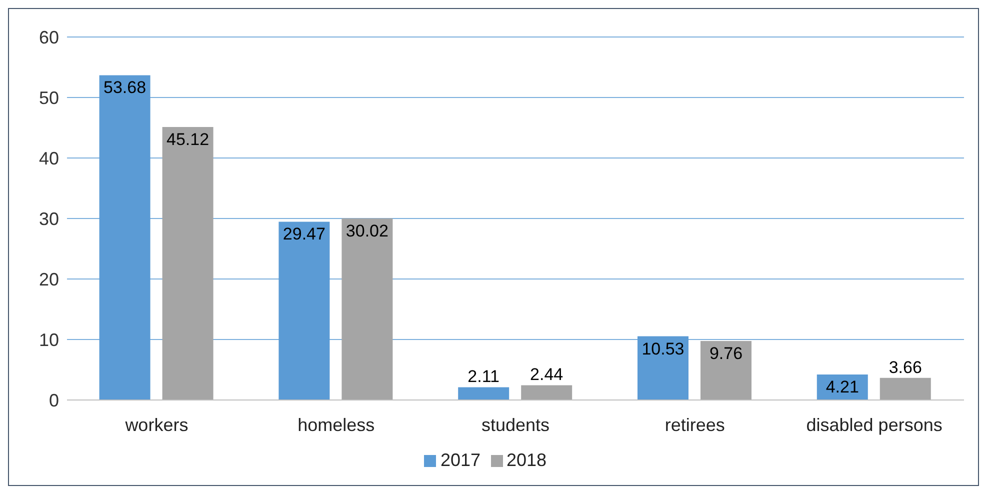 The height and width of the screenshot is (504, 987). What do you see at coordinates (694, 424) in the screenshot?
I see `x-tick-label: retirees` at bounding box center [694, 424].